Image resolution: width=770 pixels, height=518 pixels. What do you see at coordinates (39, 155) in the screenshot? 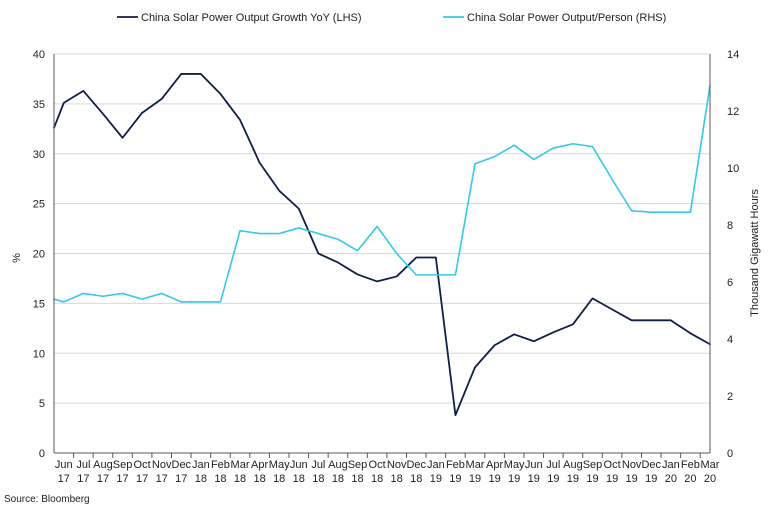
I see `y-left-tick-label: 30` at bounding box center [39, 155].